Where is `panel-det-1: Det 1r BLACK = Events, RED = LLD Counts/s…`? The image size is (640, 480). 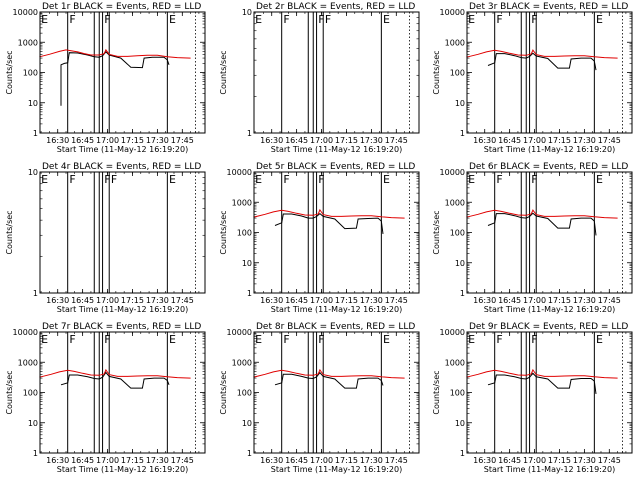
panel-det-1: Det 1r BLACK = Events, RED = LLD Counts/s… is located at coordinates (105, 78).